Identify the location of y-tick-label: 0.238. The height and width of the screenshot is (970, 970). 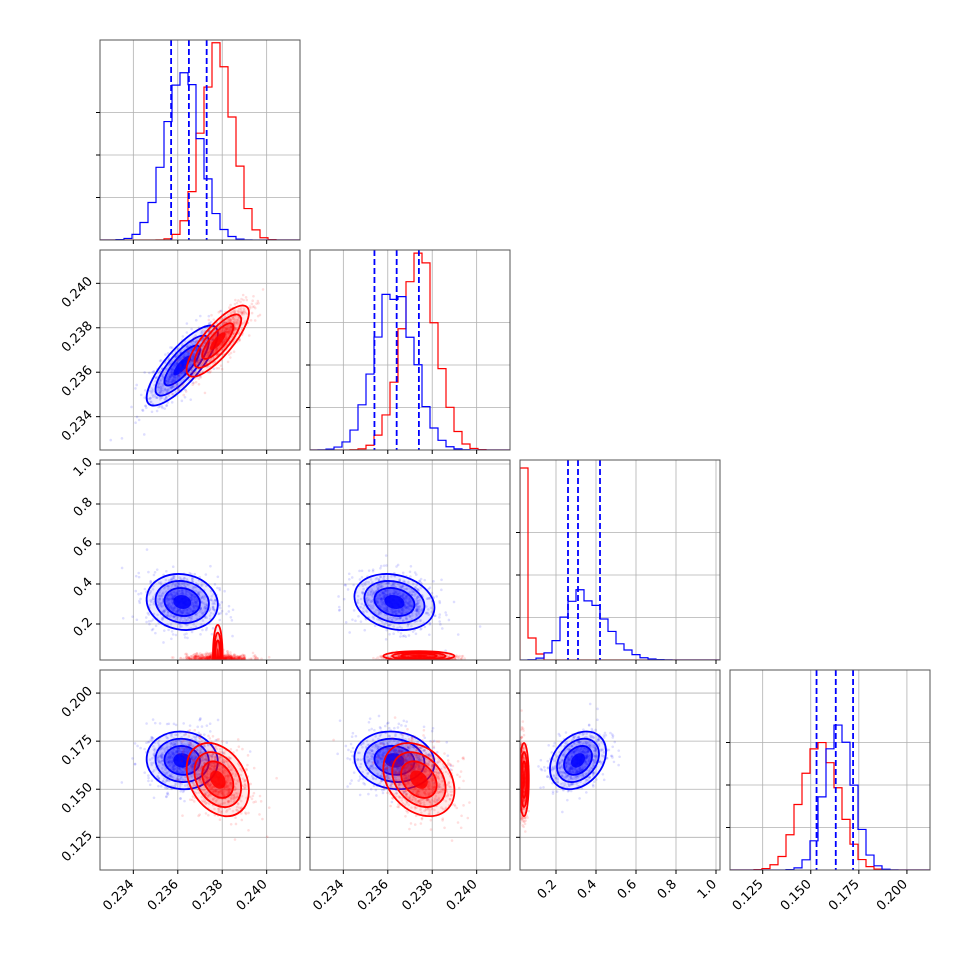
(77, 337).